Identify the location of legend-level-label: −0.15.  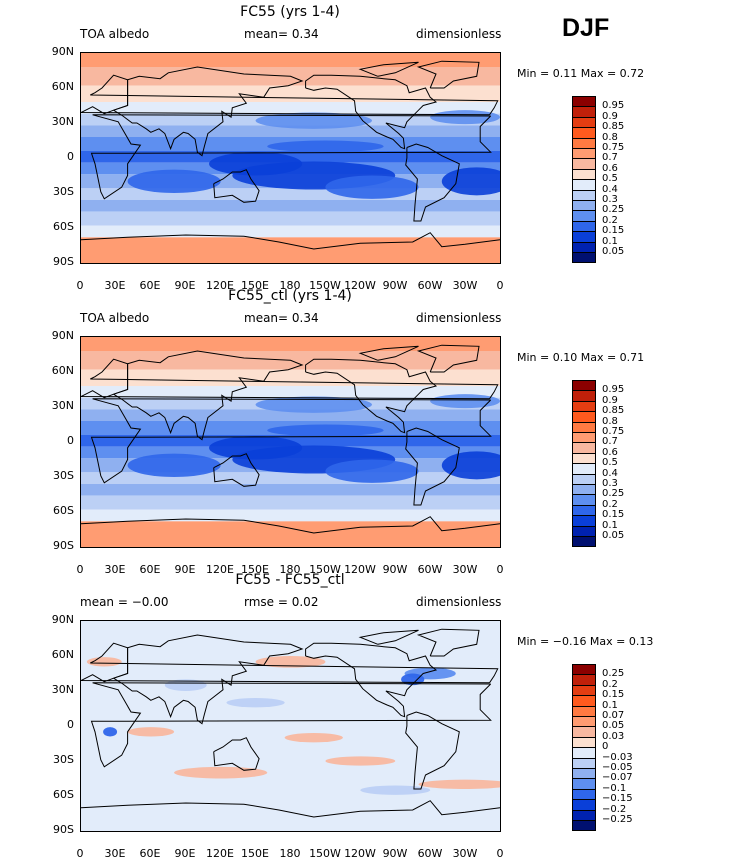
(617, 799).